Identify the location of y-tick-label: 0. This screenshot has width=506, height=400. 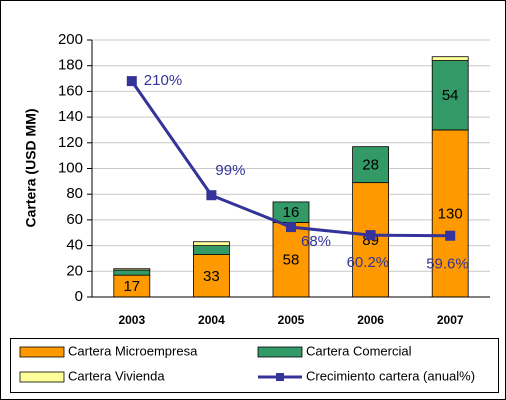
(79, 296).